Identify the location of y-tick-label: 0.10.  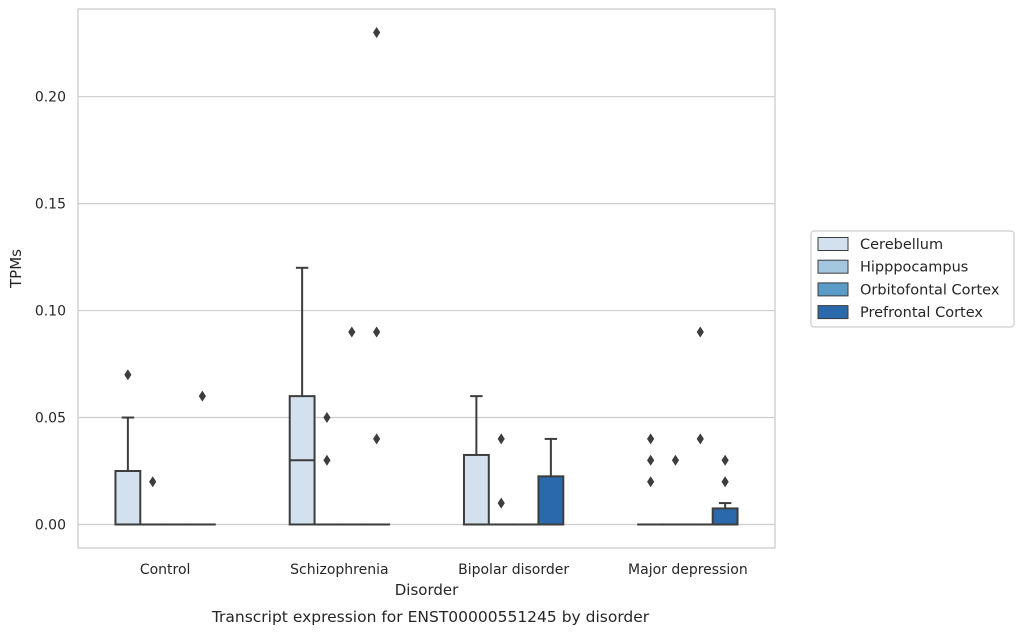
(50, 312).